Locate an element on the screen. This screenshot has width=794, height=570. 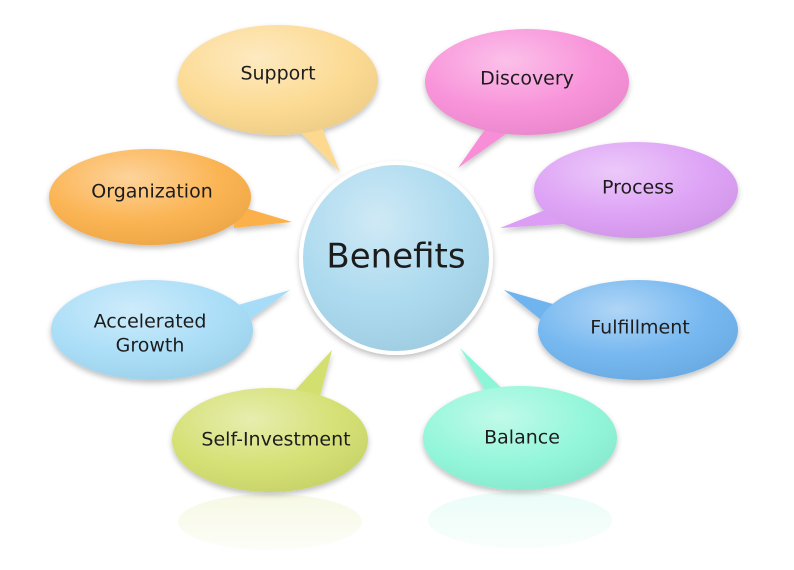
bubble-fulfillment-label: Fulfillment is located at coordinates (639, 328).